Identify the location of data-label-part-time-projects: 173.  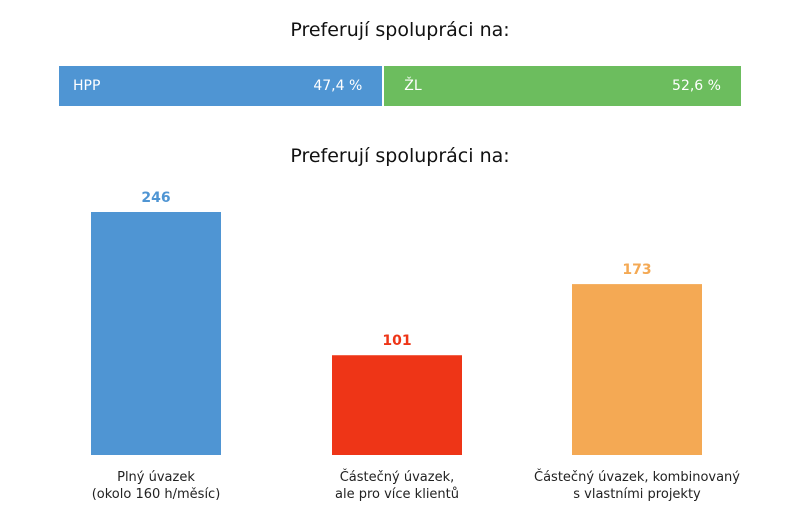
(636, 270).